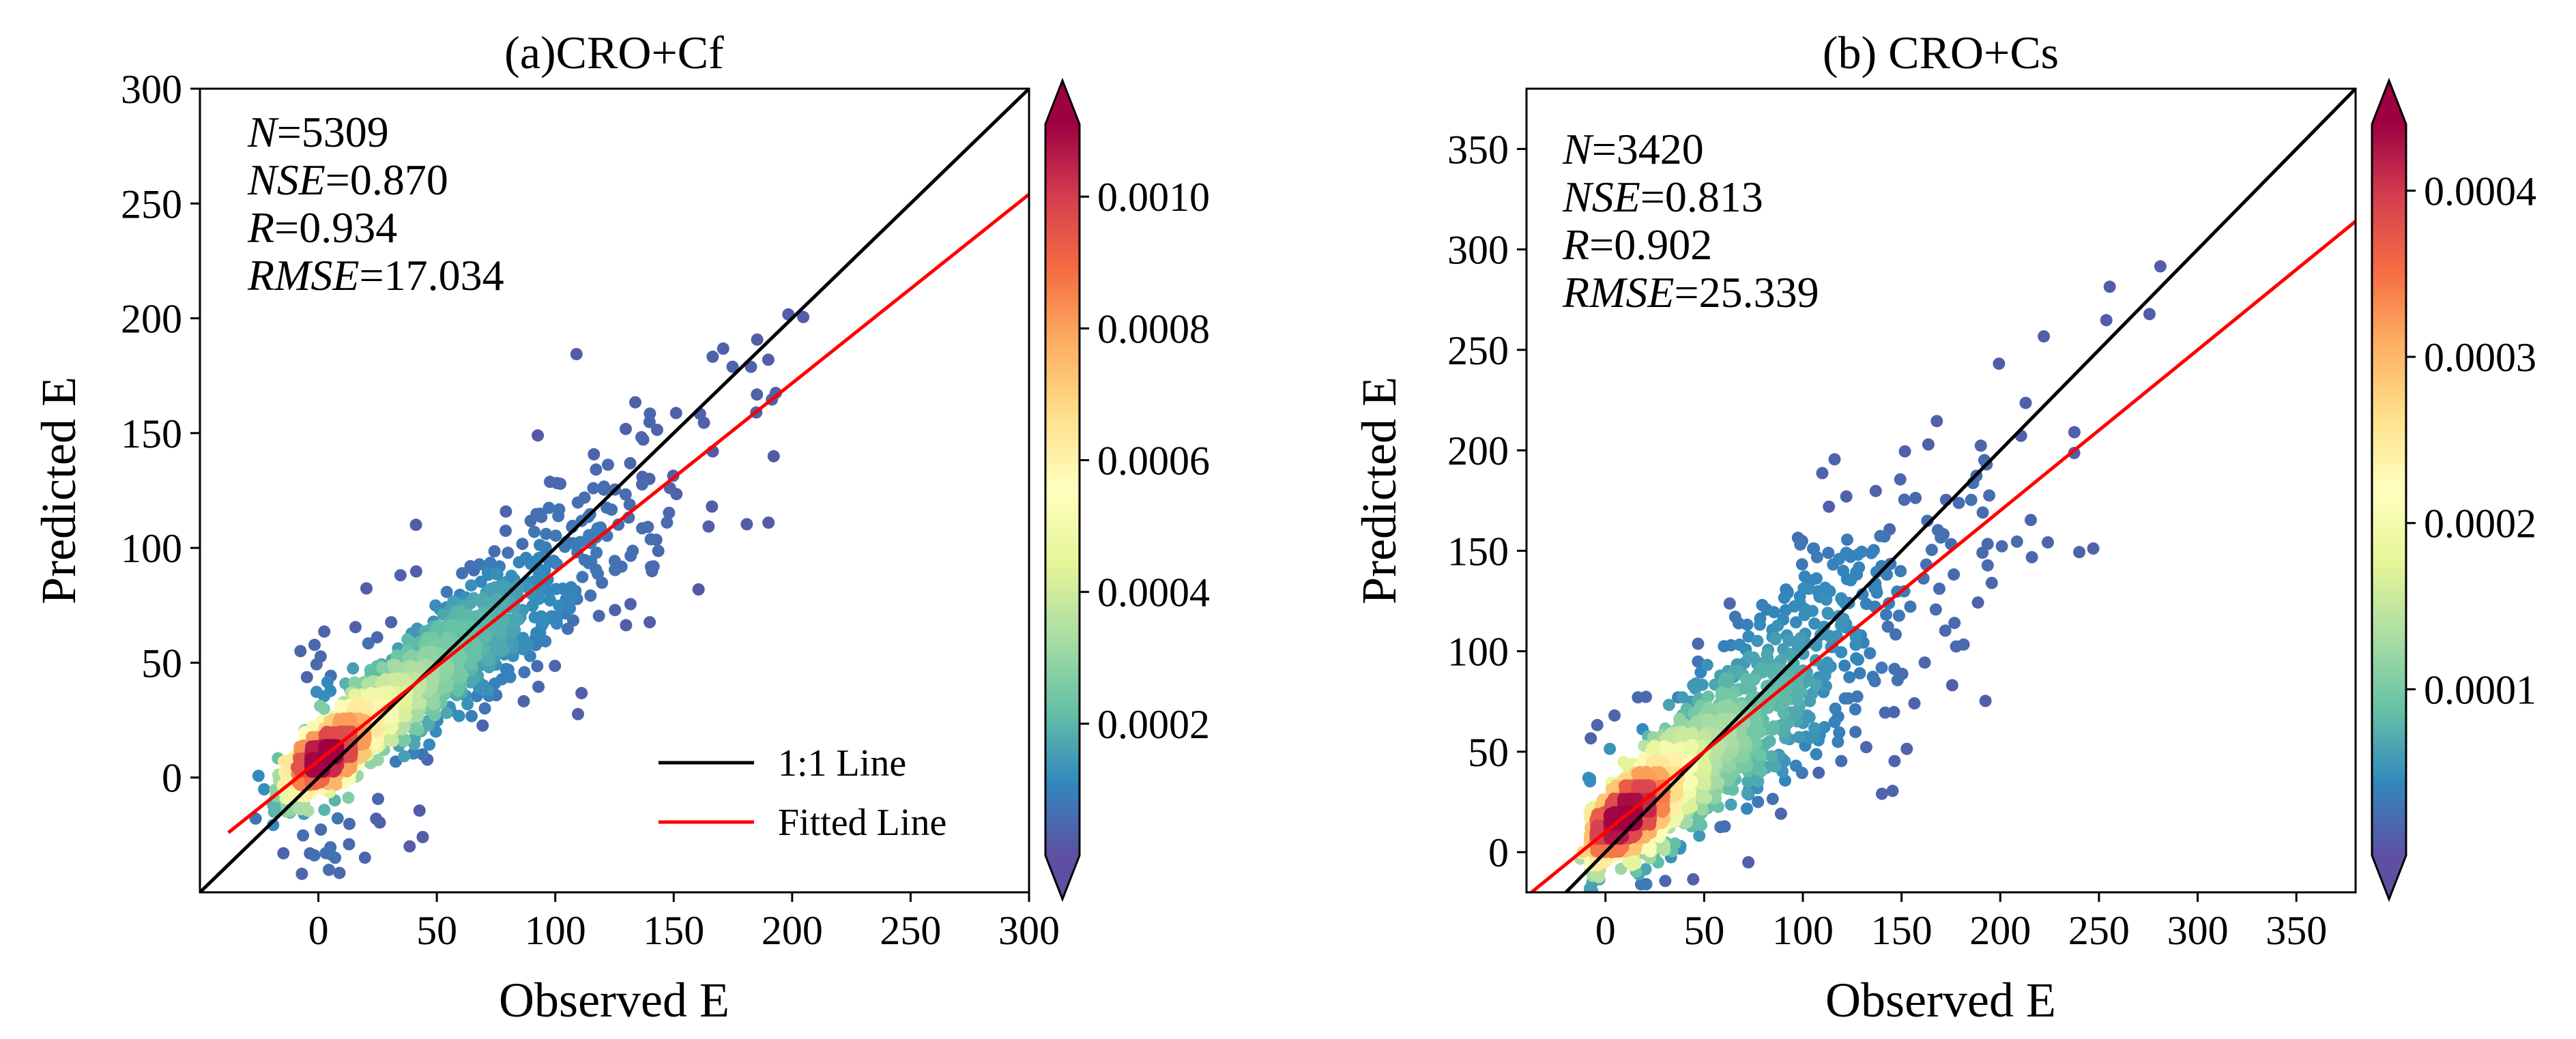 This screenshot has height=1039, width=2576. What do you see at coordinates (1153, 592) in the screenshot?
I see `colorbar-tick-label: 0.0004` at bounding box center [1153, 592].